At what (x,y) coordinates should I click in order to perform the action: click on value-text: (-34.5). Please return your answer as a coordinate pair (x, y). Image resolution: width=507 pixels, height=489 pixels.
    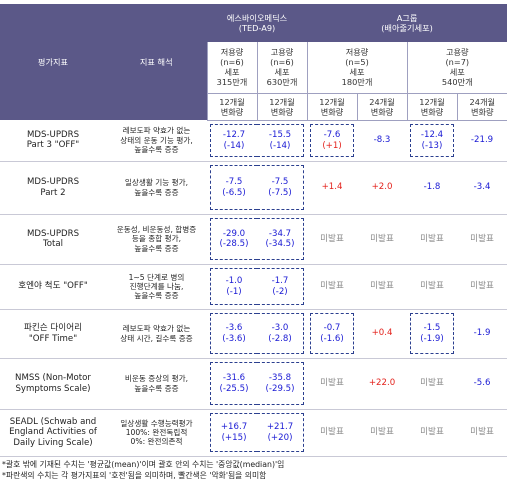
    Looking at the image, I should click on (280, 244).